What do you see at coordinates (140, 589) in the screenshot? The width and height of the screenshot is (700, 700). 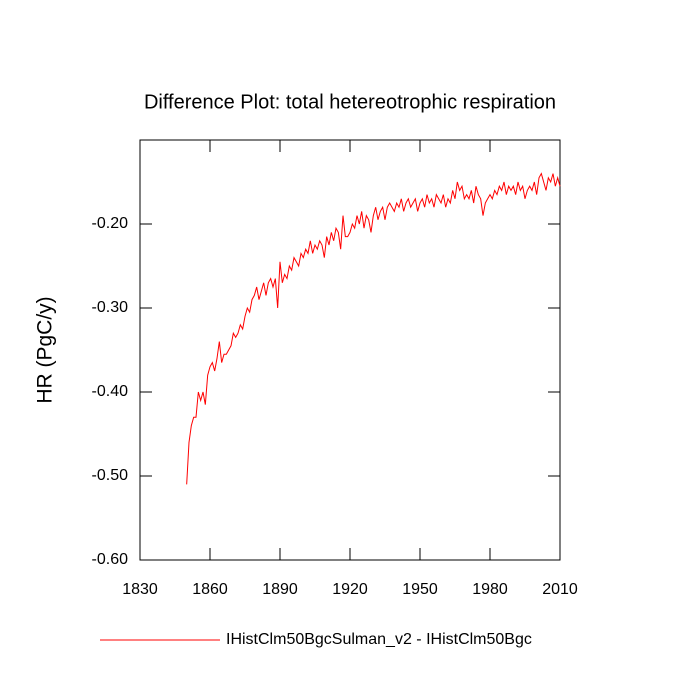 I see `x-tick-label: 1830` at bounding box center [140, 589].